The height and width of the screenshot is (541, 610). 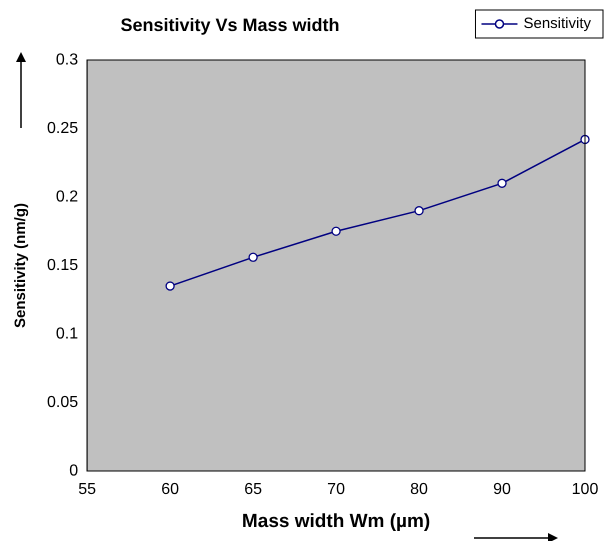 I want to click on x-tick-label: 60, so click(x=170, y=489).